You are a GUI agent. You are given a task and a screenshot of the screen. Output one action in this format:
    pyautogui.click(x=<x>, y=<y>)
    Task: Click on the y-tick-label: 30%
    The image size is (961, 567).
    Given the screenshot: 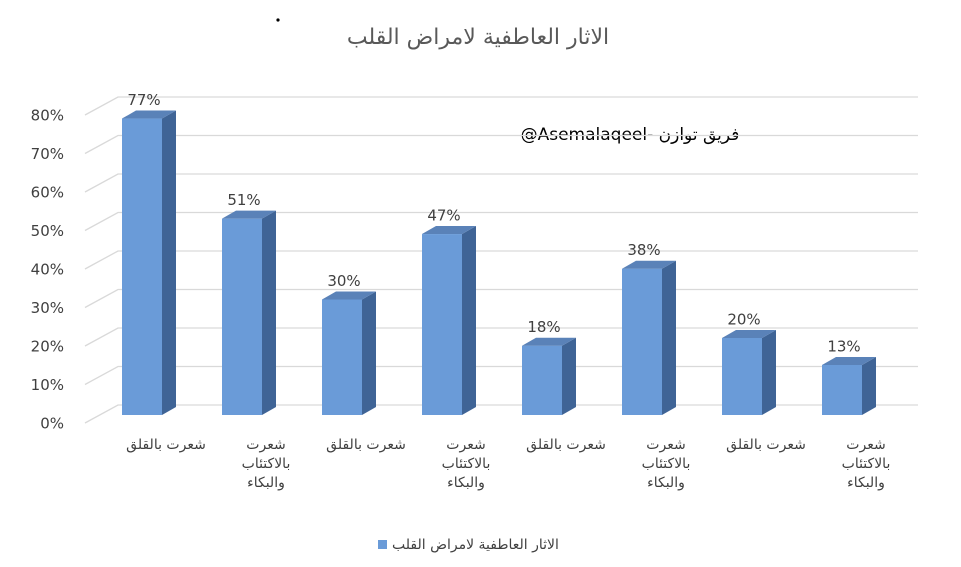 What is the action you would take?
    pyautogui.click(x=47, y=308)
    